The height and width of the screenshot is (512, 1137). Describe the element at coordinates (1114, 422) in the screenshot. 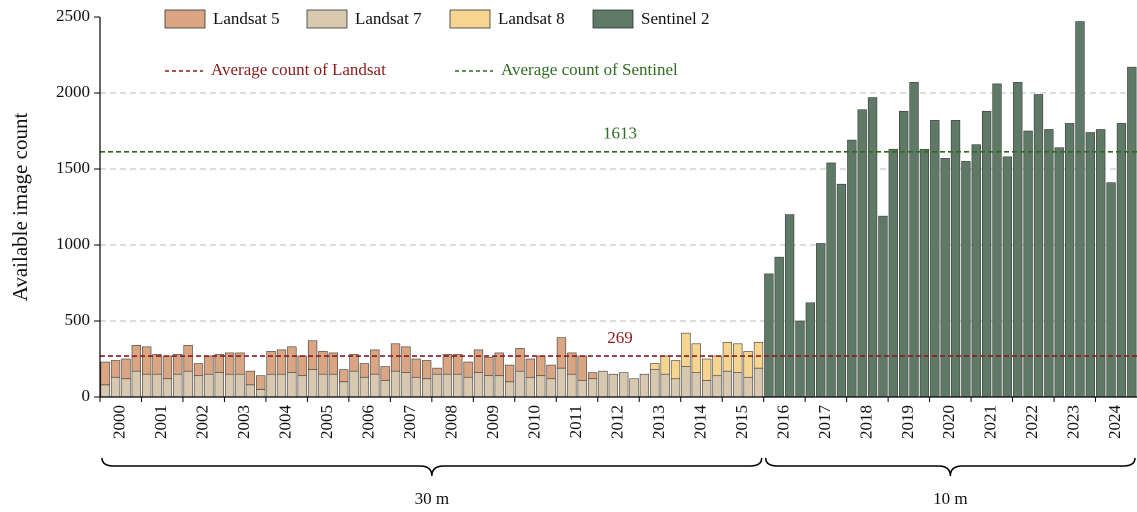

I see `x-tick-label: 2024` at that location.